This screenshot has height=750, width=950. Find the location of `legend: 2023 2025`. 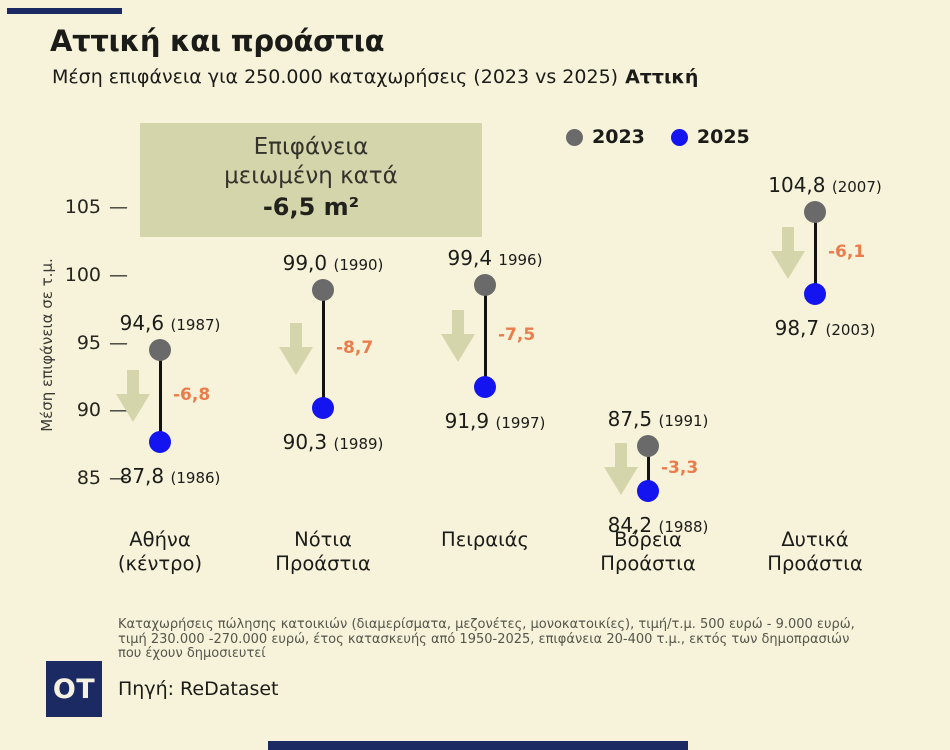

legend: 2023 2025 is located at coordinates (658, 137).